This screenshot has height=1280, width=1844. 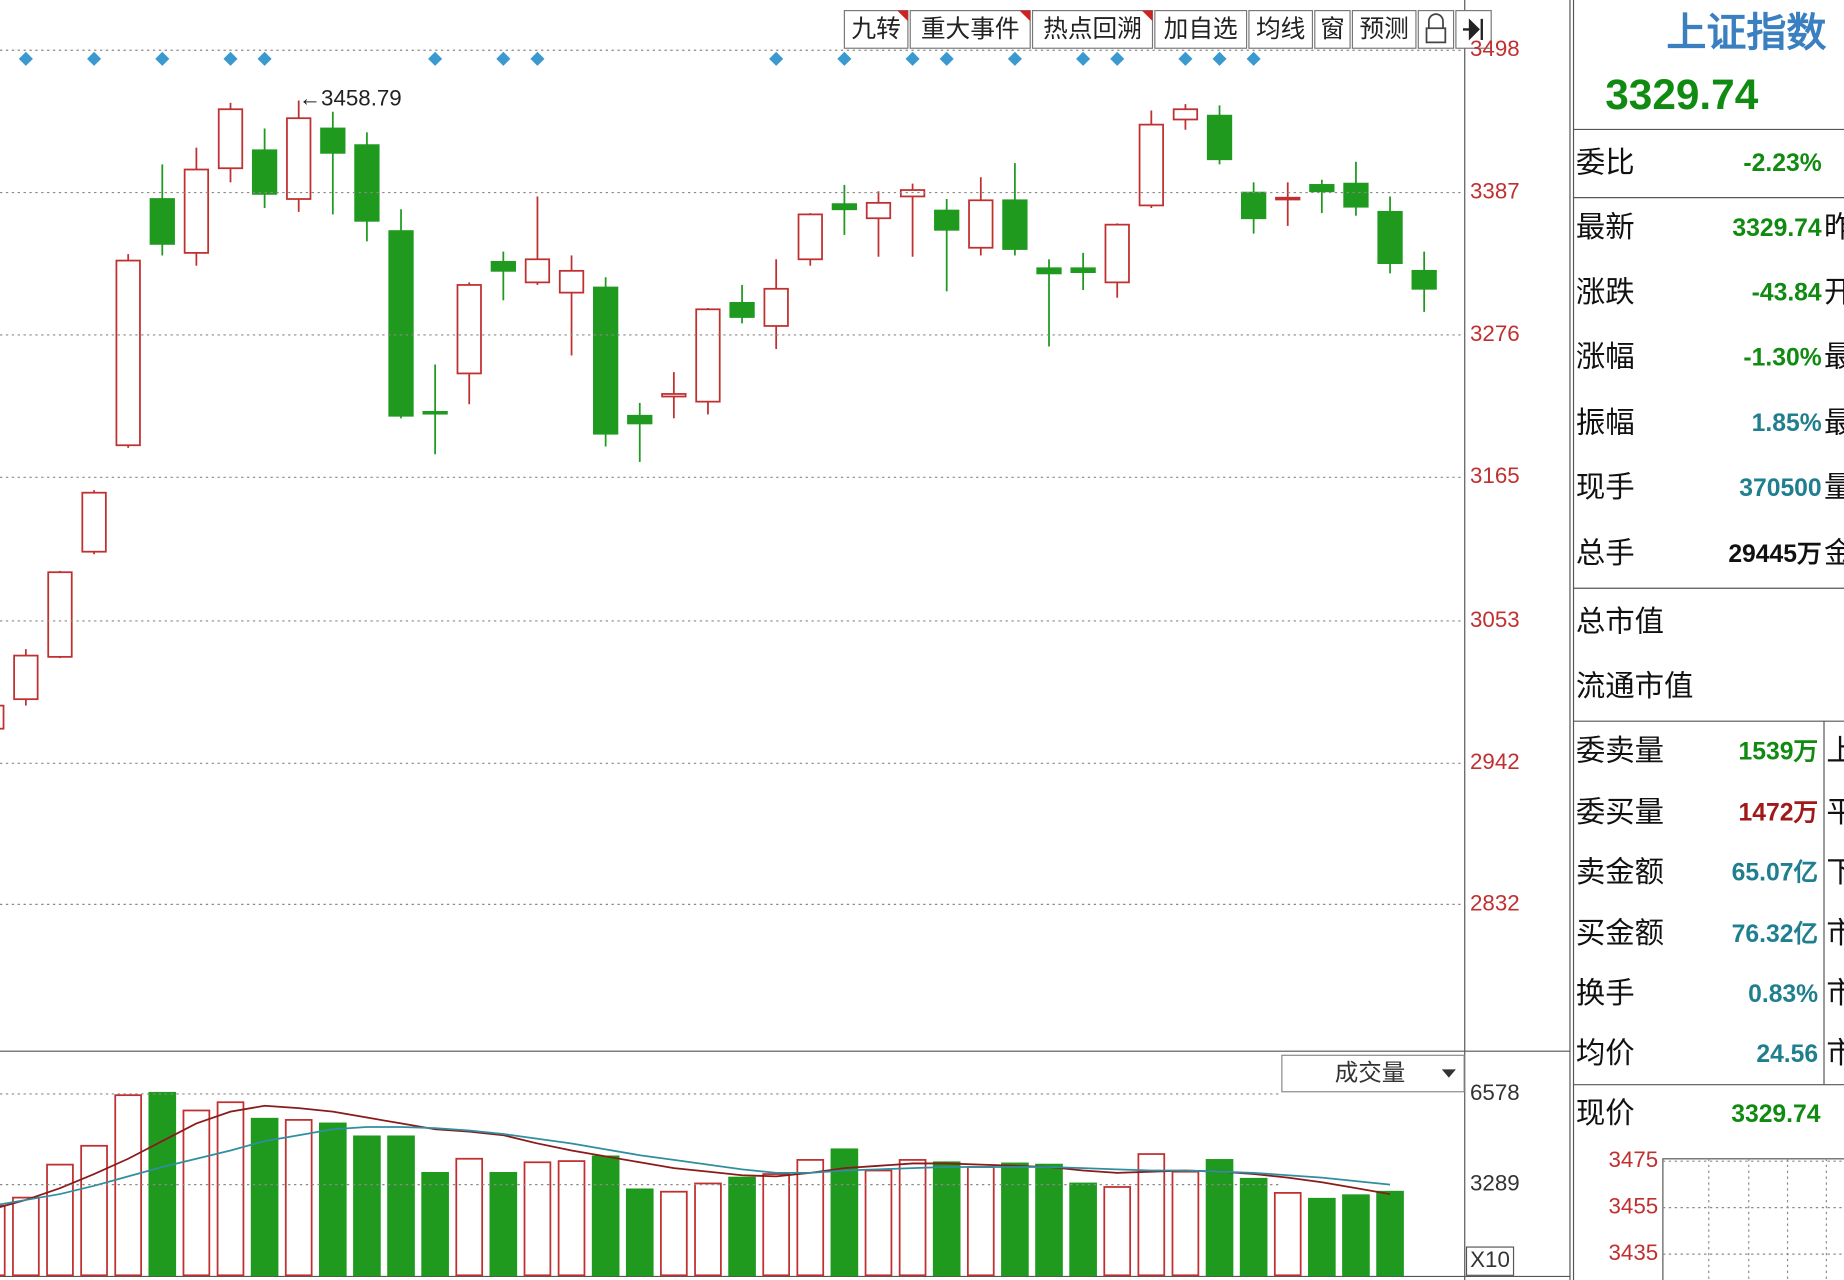 I want to click on row-label: 总手, so click(x=1605, y=553).